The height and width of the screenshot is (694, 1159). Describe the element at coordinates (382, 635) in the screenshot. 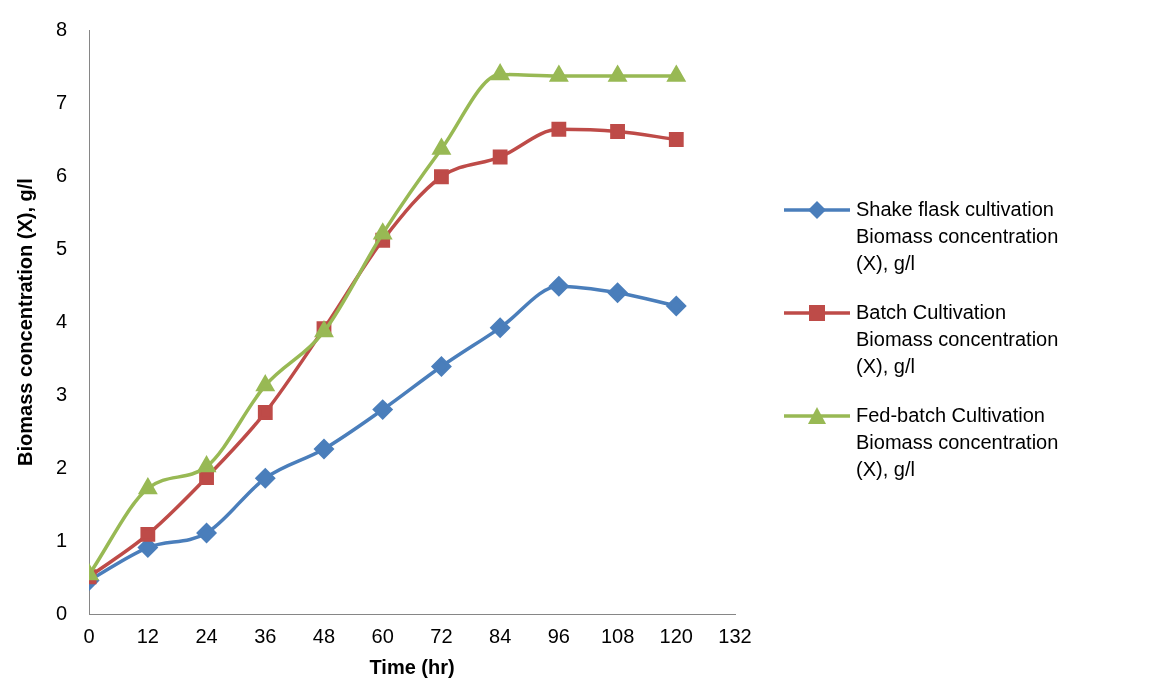

I see `x-tick-label: 60` at that location.